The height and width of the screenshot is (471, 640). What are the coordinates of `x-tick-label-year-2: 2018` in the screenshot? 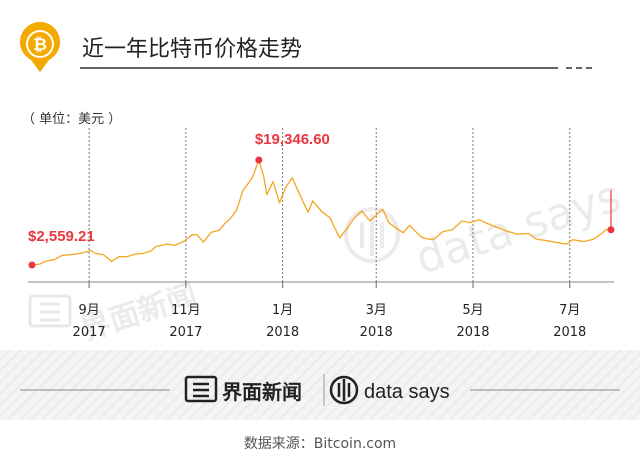 It's located at (282, 332).